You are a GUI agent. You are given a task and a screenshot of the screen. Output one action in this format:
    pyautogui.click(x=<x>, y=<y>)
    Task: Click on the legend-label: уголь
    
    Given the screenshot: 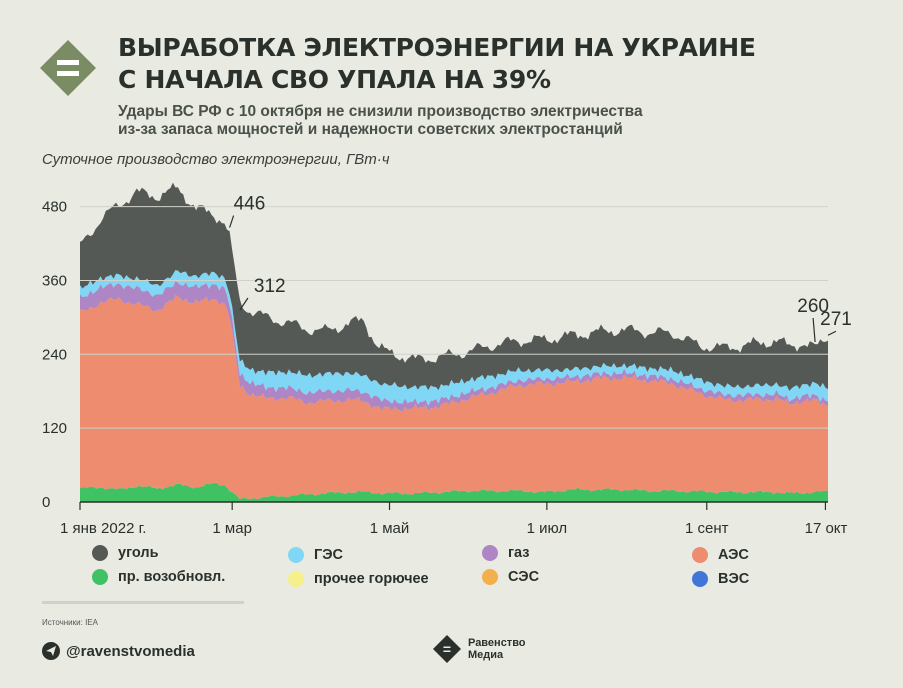 What is the action you would take?
    pyautogui.click(x=138, y=553)
    